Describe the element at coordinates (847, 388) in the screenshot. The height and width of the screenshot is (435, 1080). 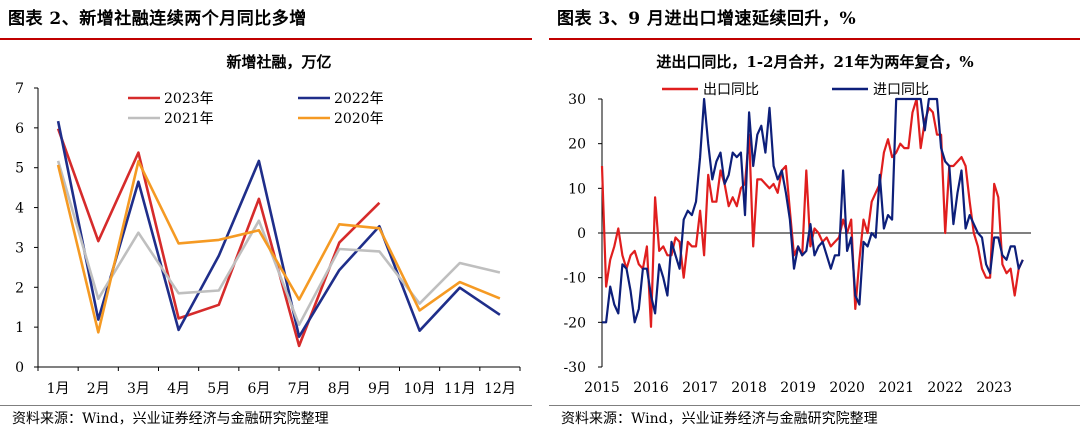
I see `x-tick-label: 2020` at that location.